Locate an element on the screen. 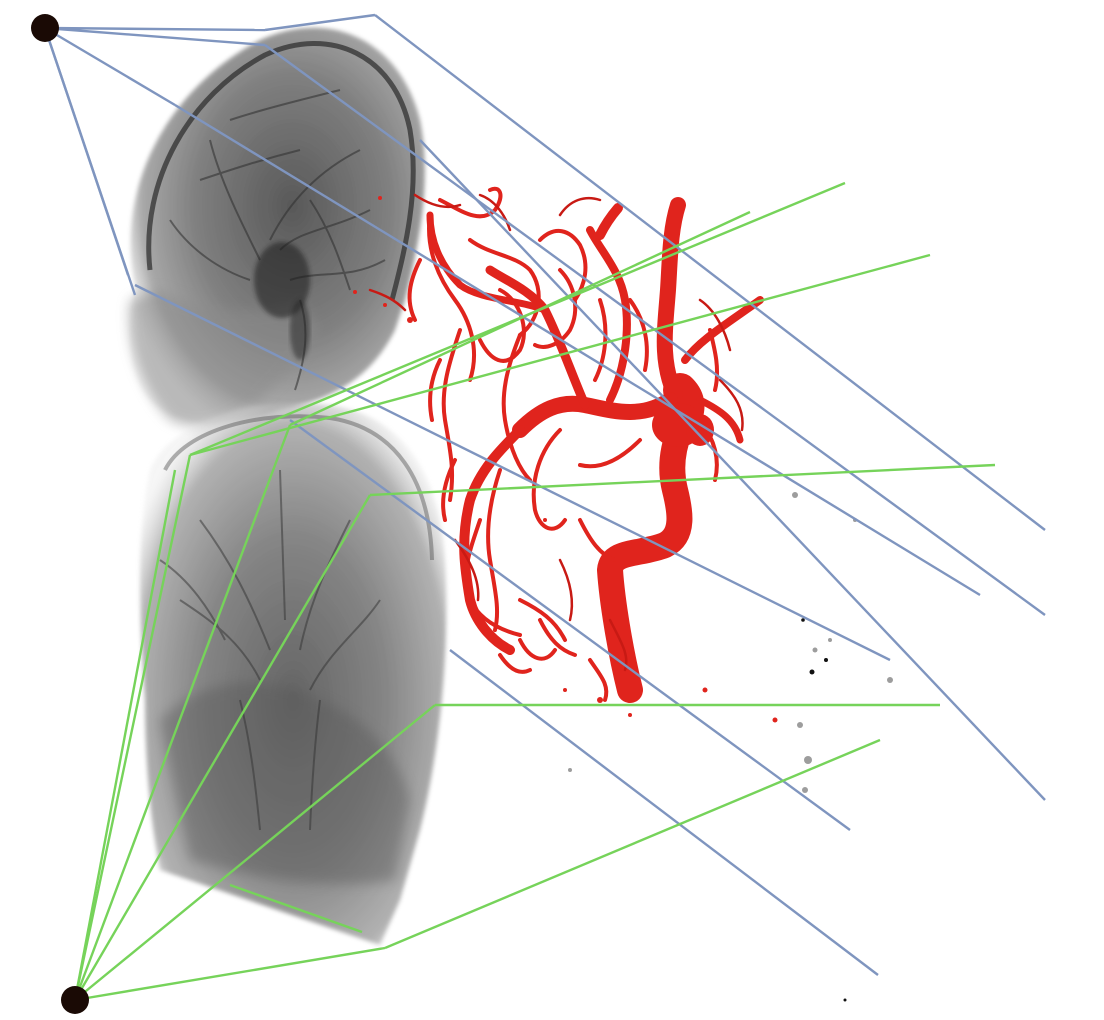  lateral-angiogram-projection is located at coordinates (277, 227).